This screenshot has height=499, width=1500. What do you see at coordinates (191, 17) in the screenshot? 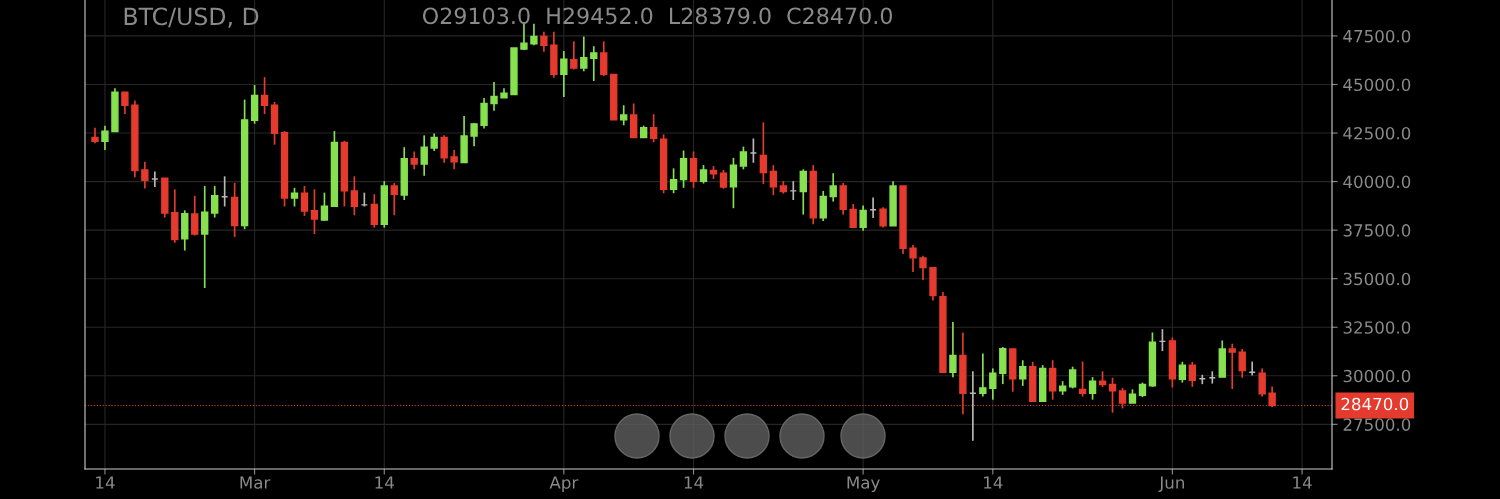
I see `chart-title: BTC/USD, D` at bounding box center [191, 17].